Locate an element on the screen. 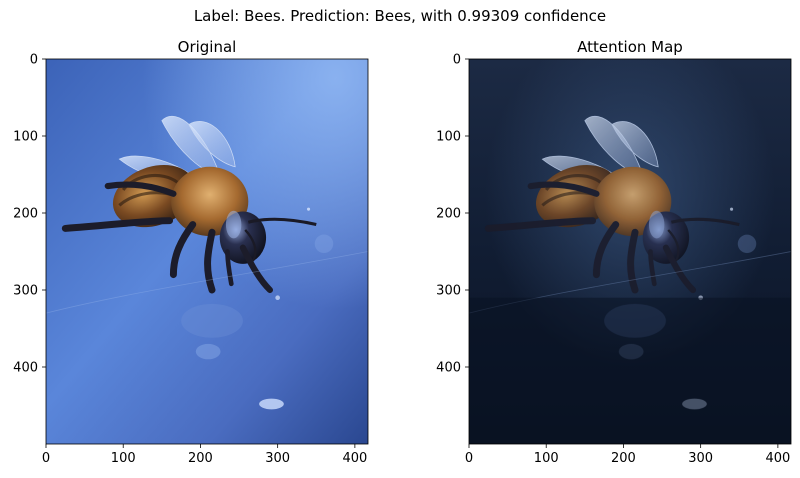 This screenshot has width=800, height=478. subplot-title: Original is located at coordinates (207, 47).